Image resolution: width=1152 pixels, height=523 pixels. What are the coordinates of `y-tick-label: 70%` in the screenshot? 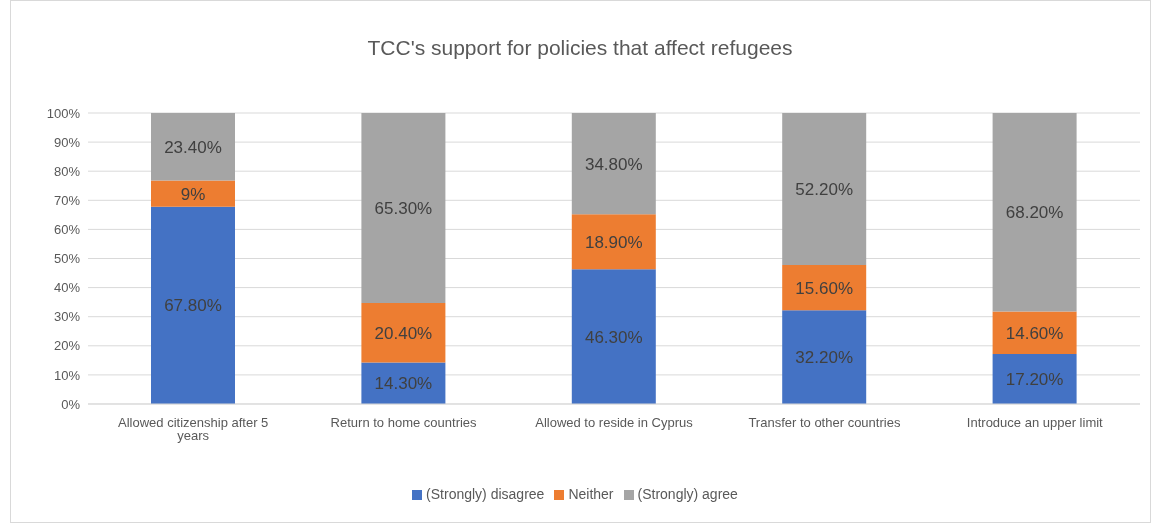 It's located at (67, 200).